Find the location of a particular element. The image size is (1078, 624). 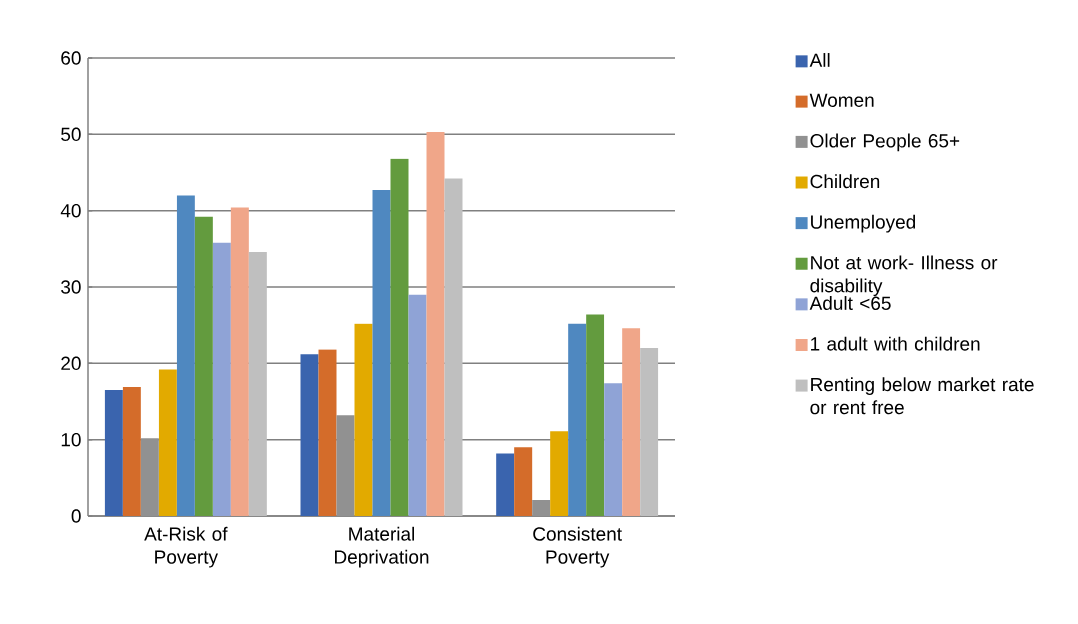

x-tick-label: Material Deprivation is located at coordinates (382, 547).